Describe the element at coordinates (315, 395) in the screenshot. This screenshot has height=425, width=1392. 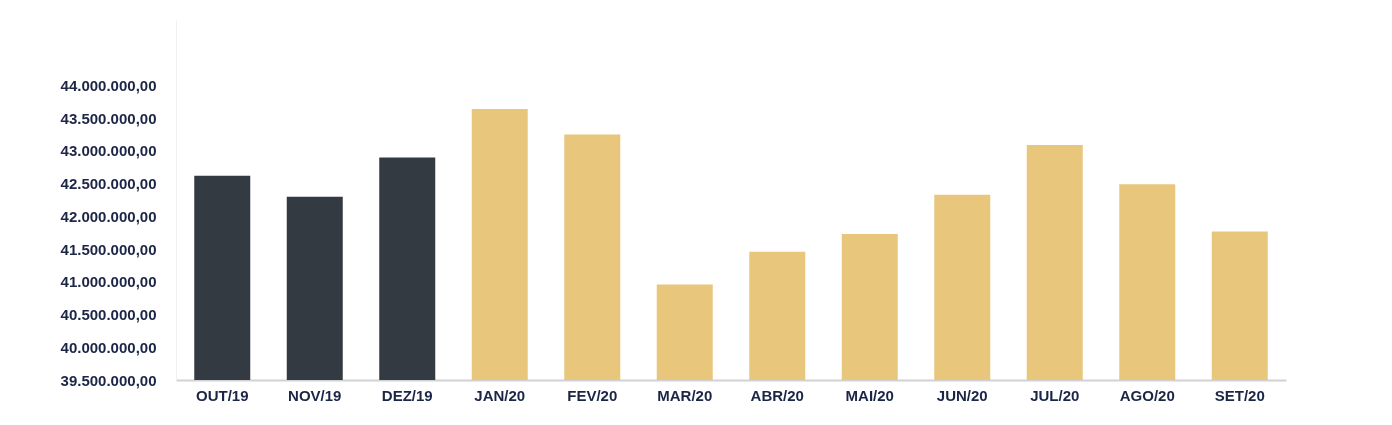
I see `x-tick-label: NOV/19` at that location.